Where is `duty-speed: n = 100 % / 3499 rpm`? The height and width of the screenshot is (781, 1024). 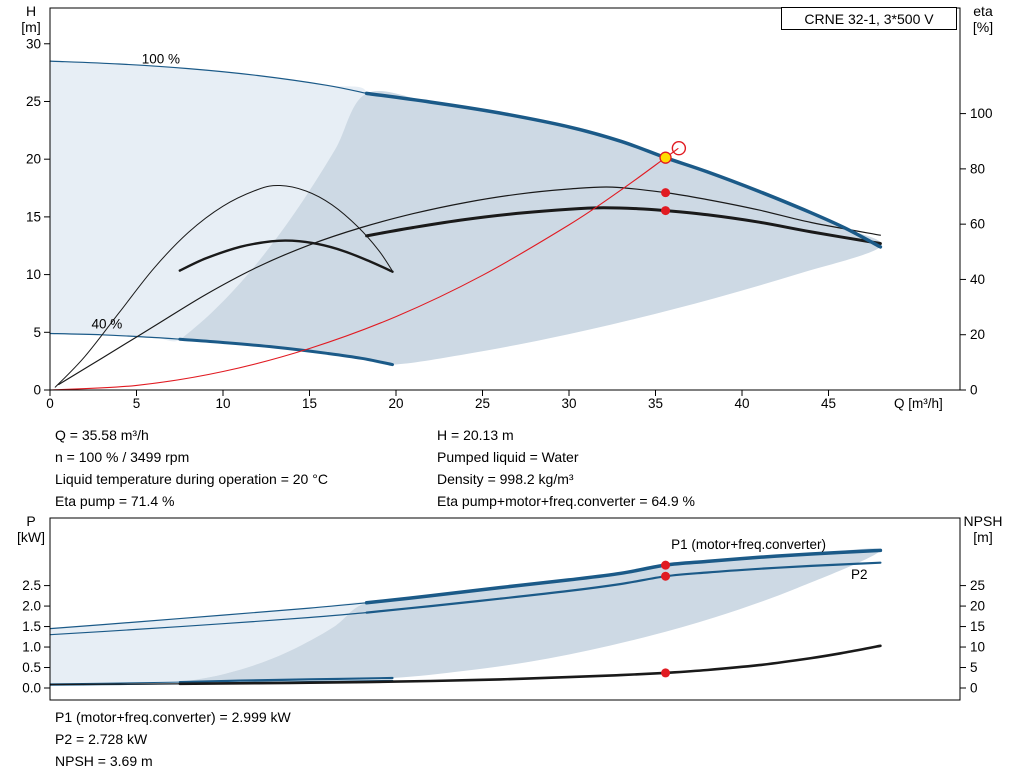 duty-speed: n = 100 % / 3499 rpm is located at coordinates (122, 457).